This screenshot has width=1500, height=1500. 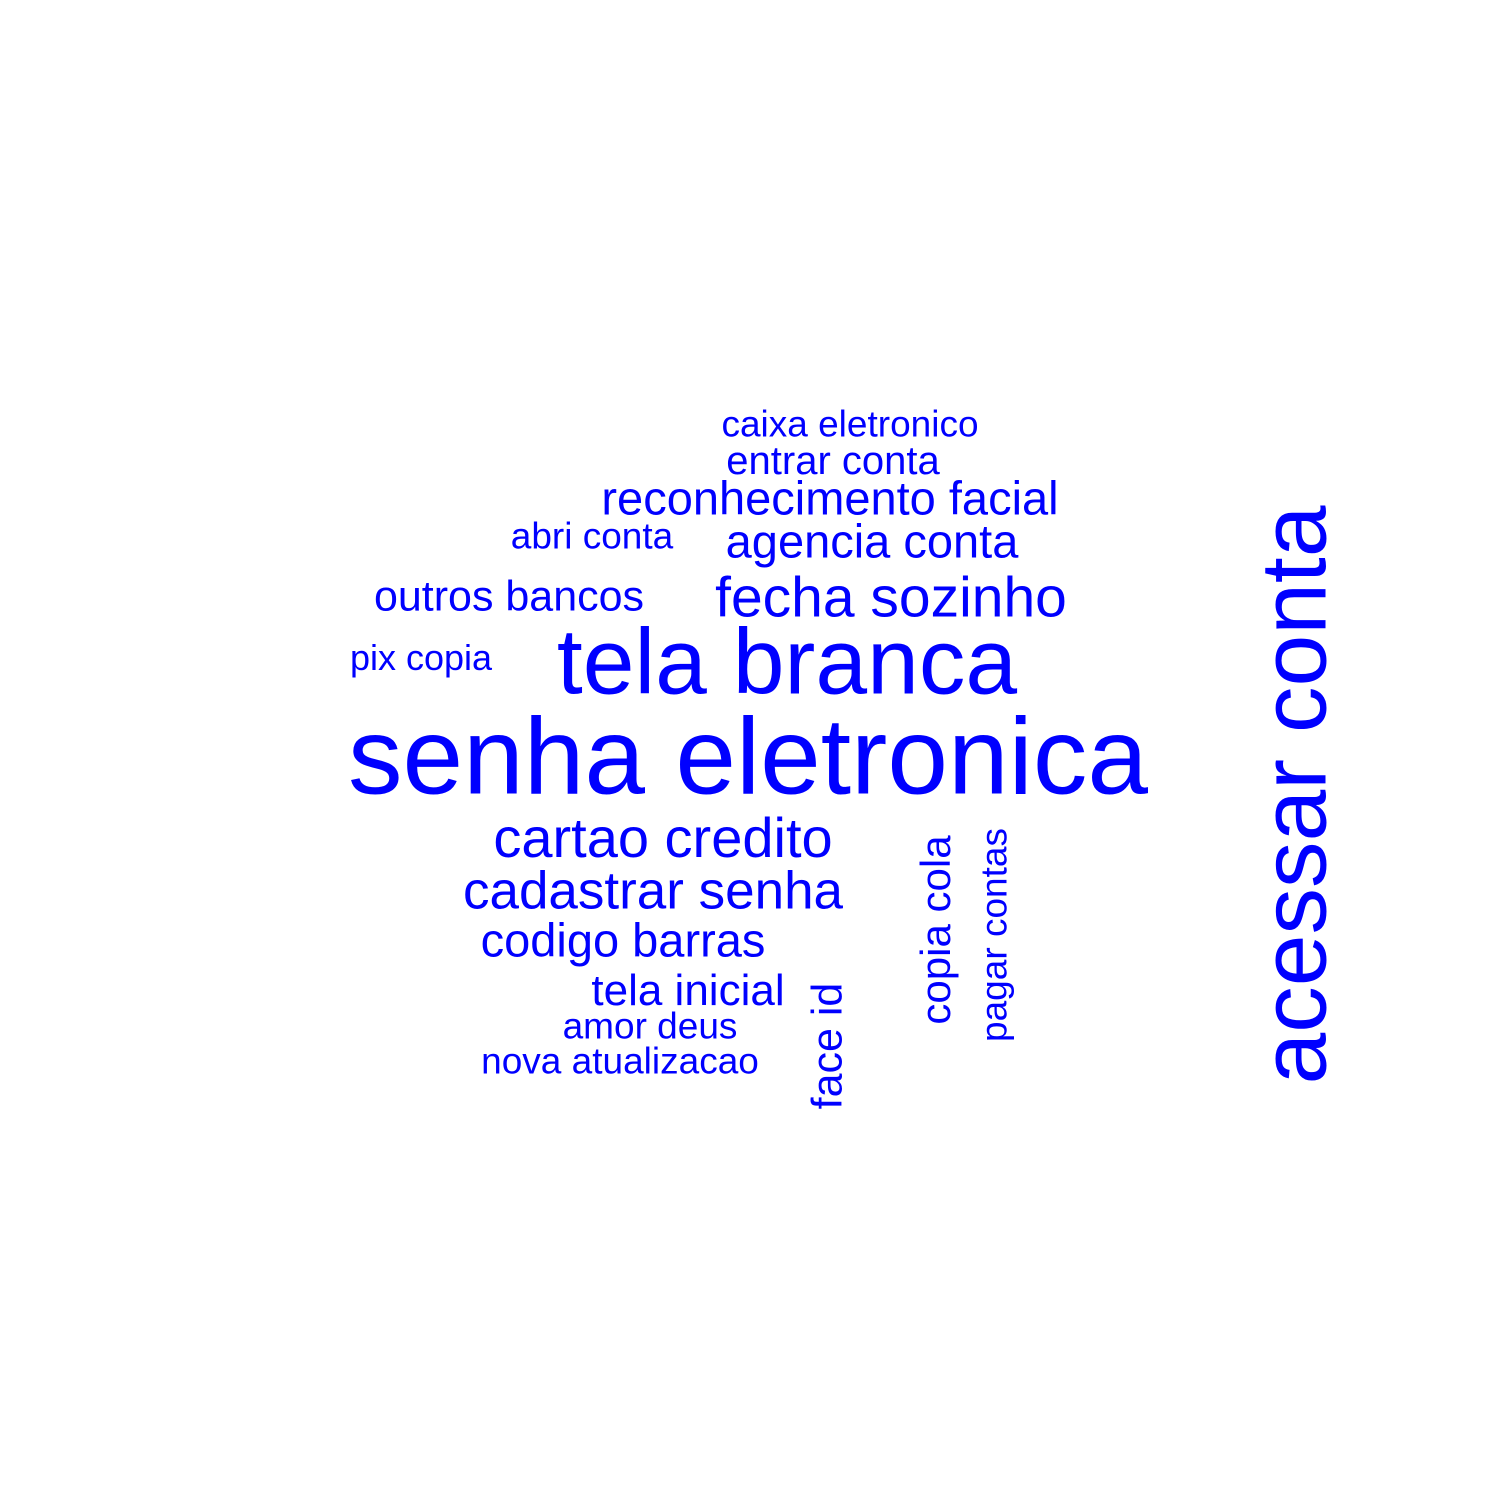 I want to click on word-copia-cola: copia cola, so click(x=935, y=930).